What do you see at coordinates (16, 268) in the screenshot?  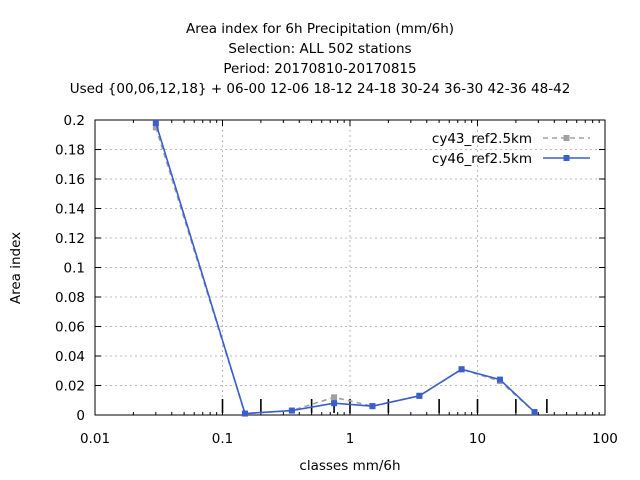 I see `y-axis-label: Area index` at bounding box center [16, 268].